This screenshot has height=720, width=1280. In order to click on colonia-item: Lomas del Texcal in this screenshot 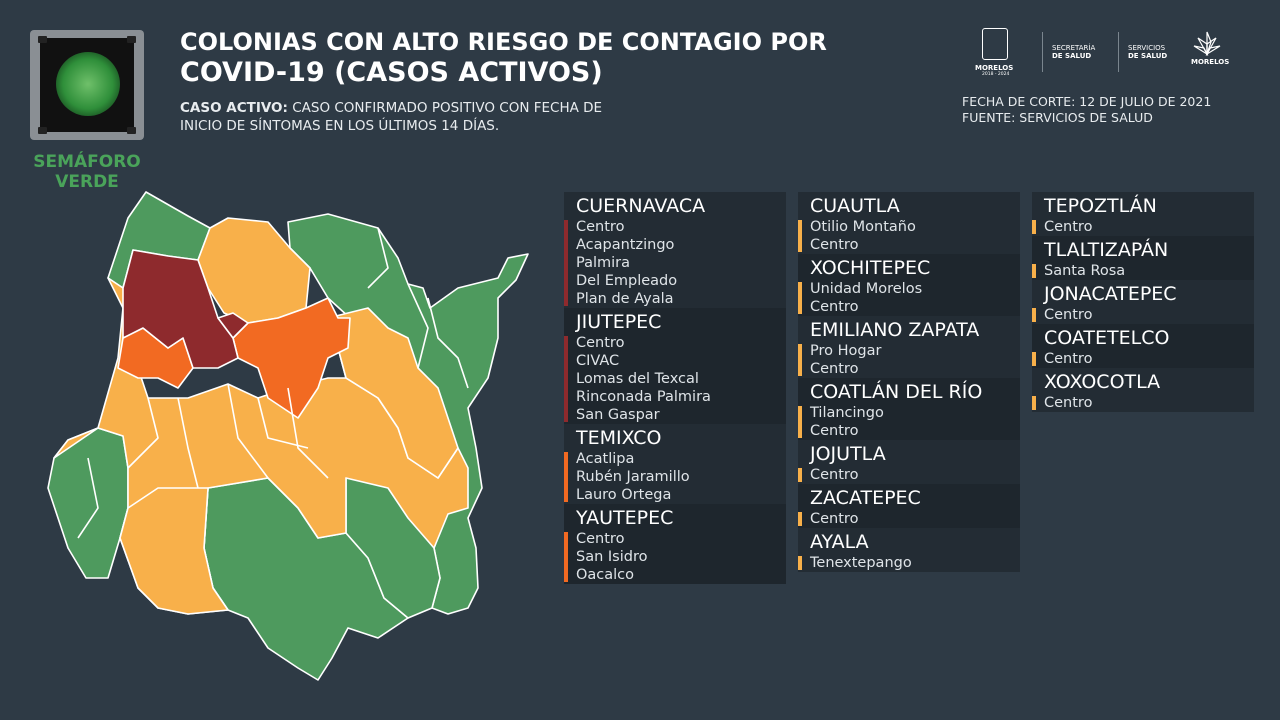, I will do `click(637, 379)`.